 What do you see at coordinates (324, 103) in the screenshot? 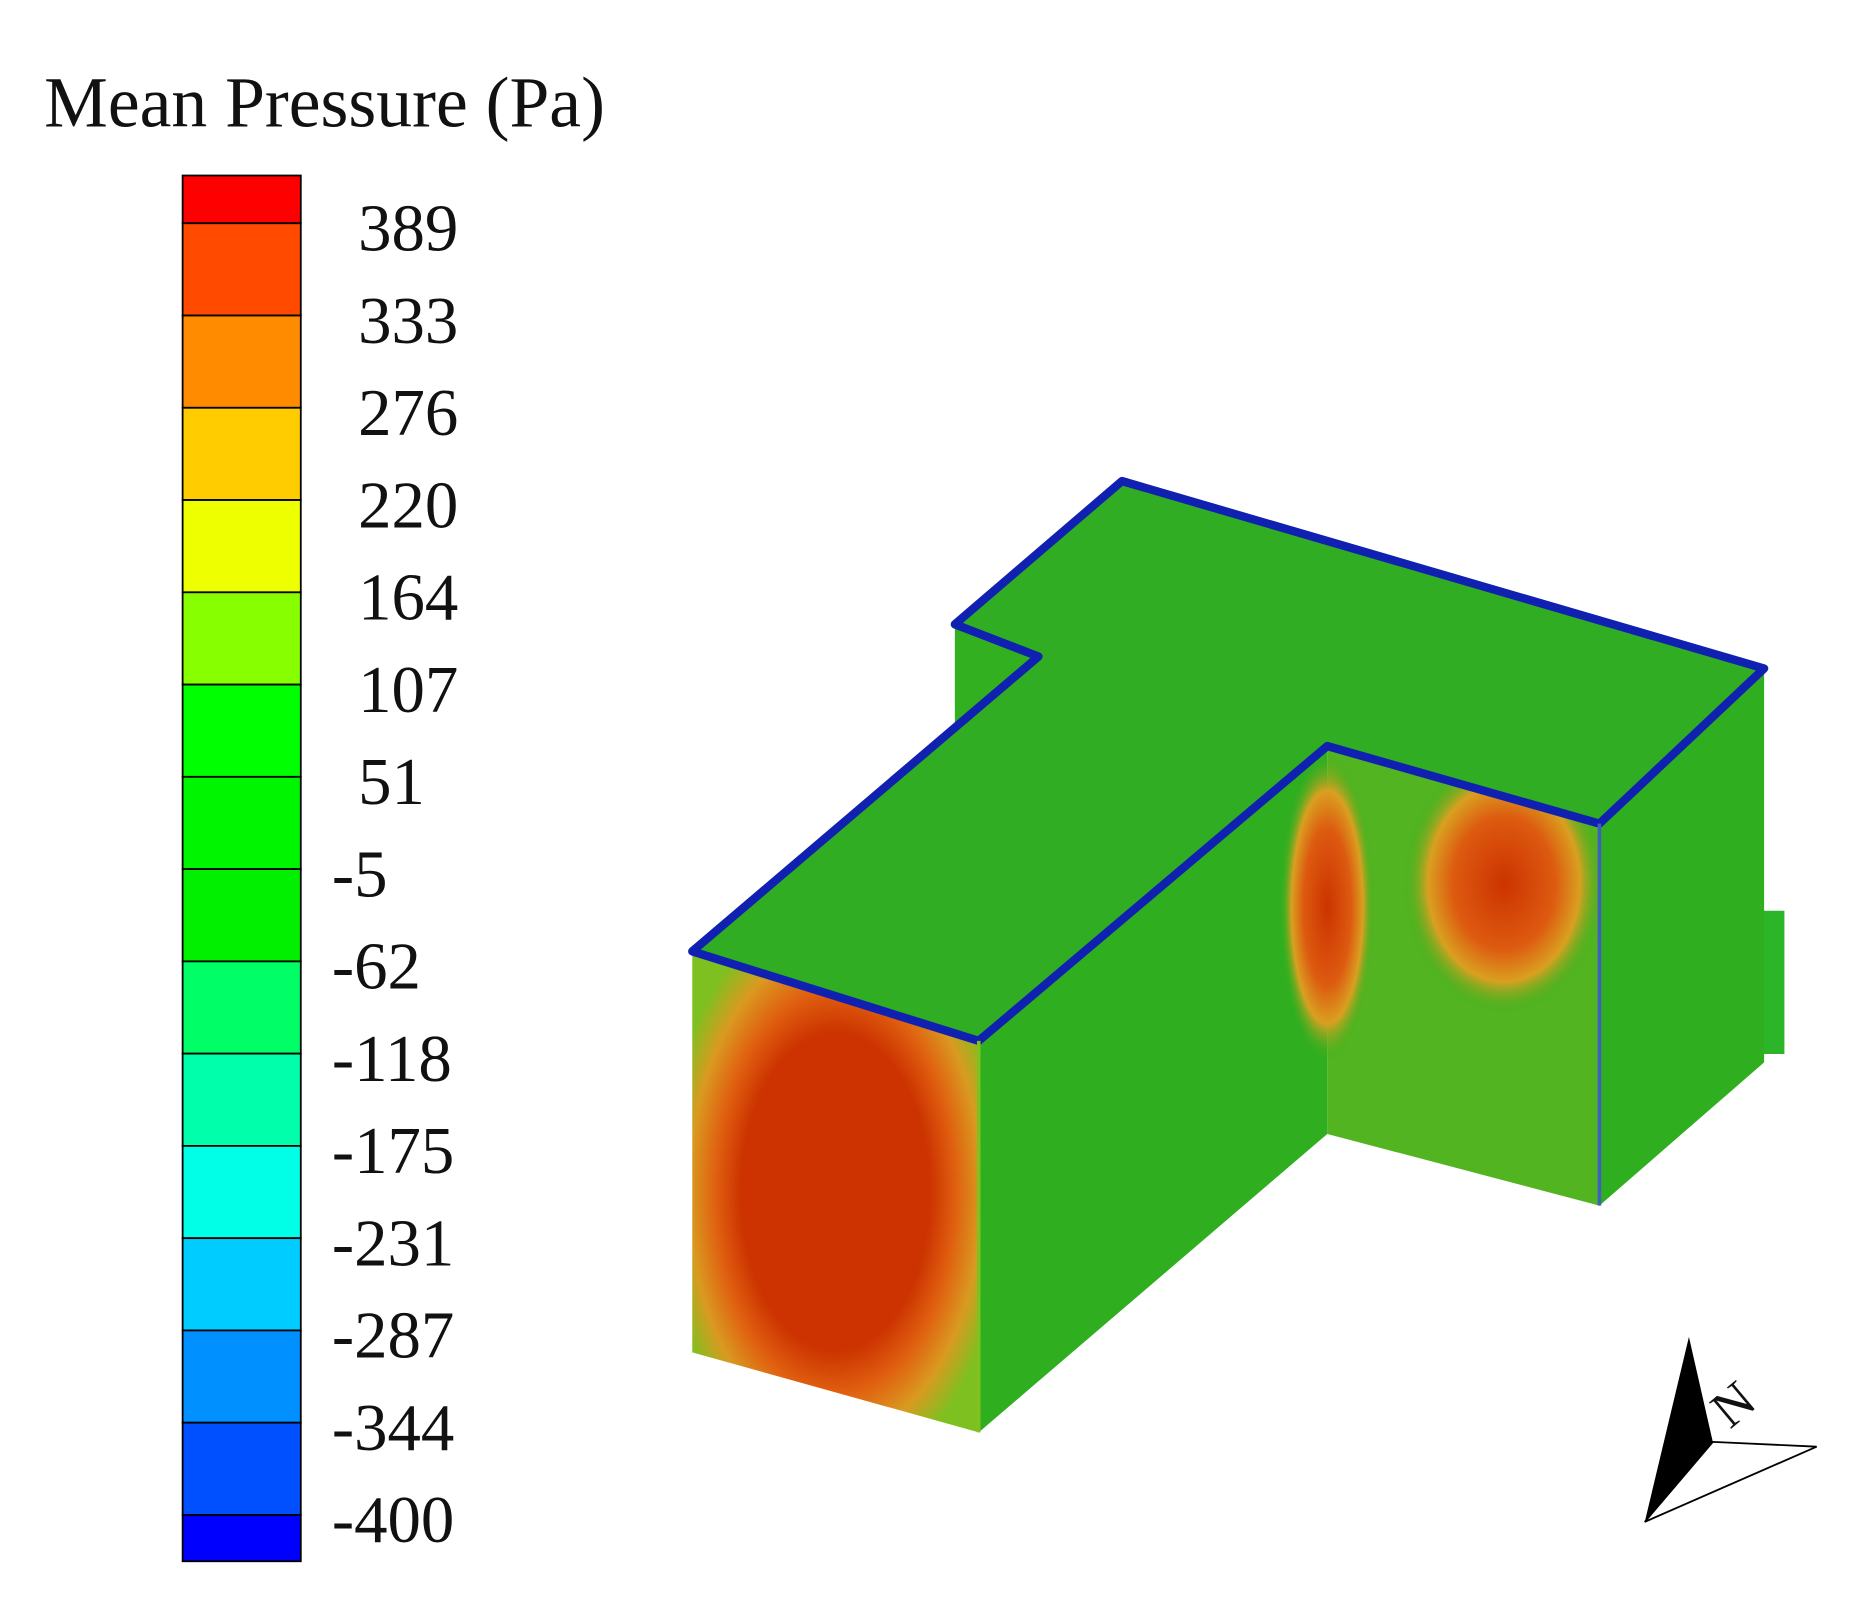
I see `legend-title: Mean Pressure (Pa)` at bounding box center [324, 103].